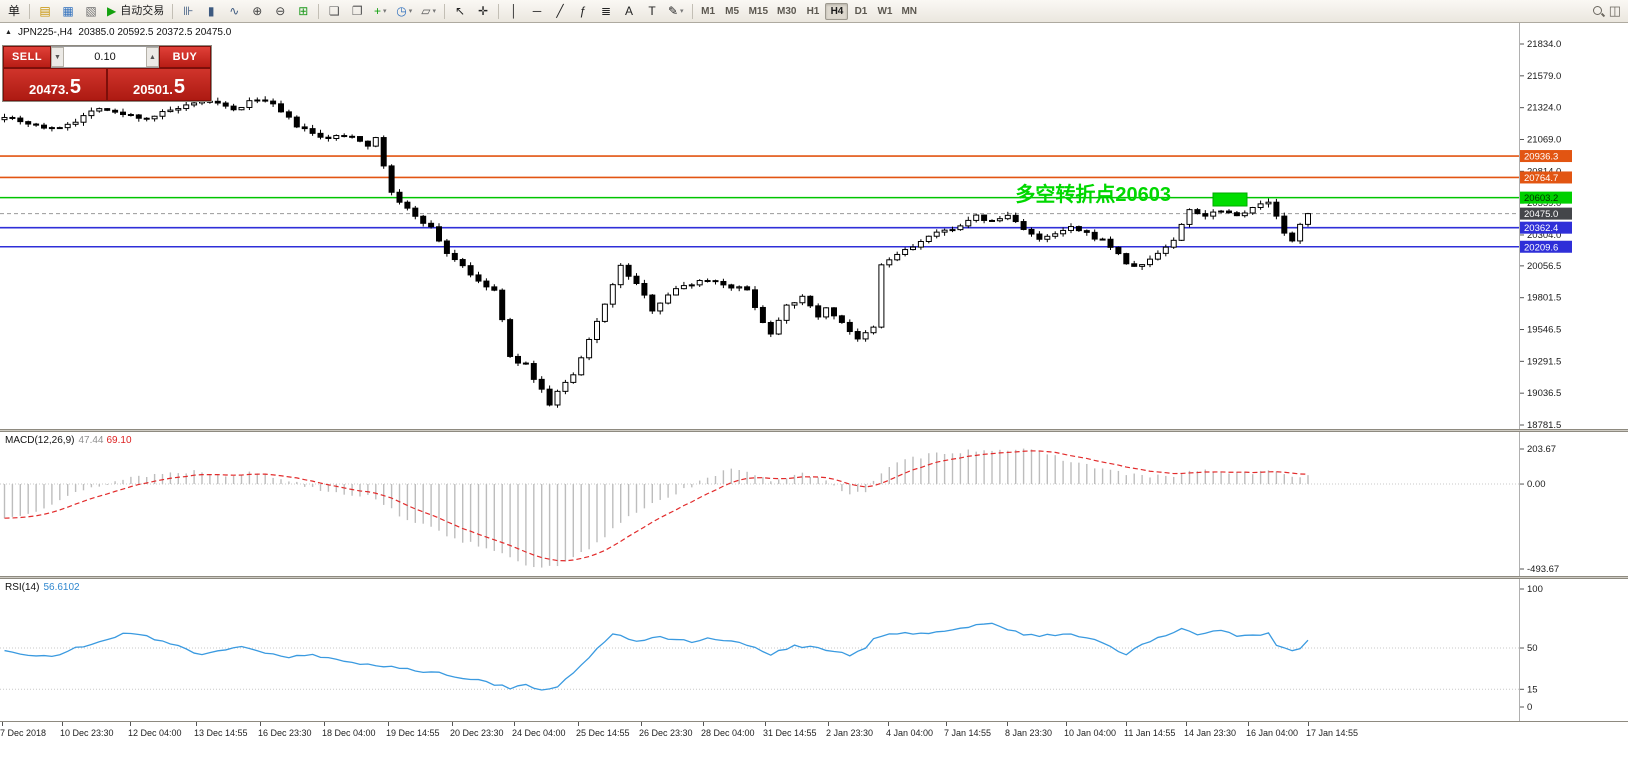 The height and width of the screenshot is (766, 1628). I want to click on timeframe-button-MN: MN, so click(909, 11).